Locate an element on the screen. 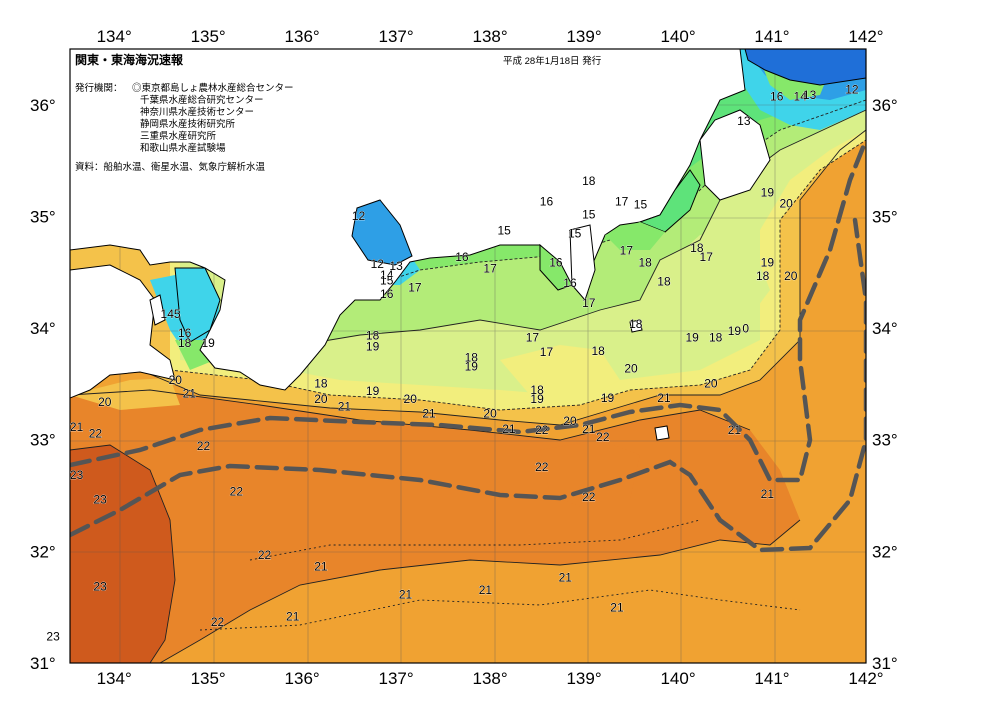 This screenshot has width=1002, height=709. lon-label-bottom: 138° is located at coordinates (489, 678).